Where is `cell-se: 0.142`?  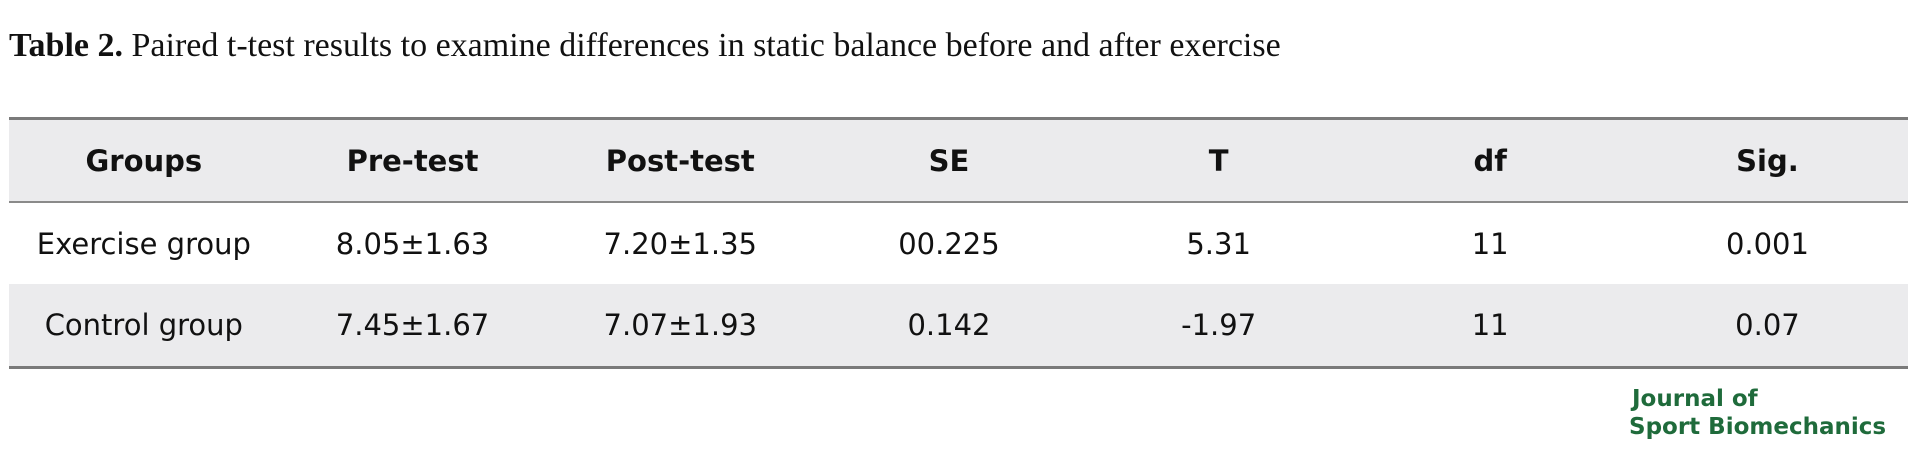 cell-se: 0.142 is located at coordinates (949, 325).